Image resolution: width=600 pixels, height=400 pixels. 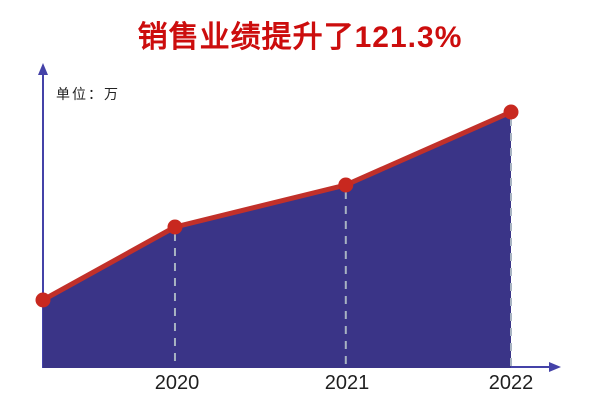 I want to click on x-tick-2020: 2020, so click(x=177, y=383).